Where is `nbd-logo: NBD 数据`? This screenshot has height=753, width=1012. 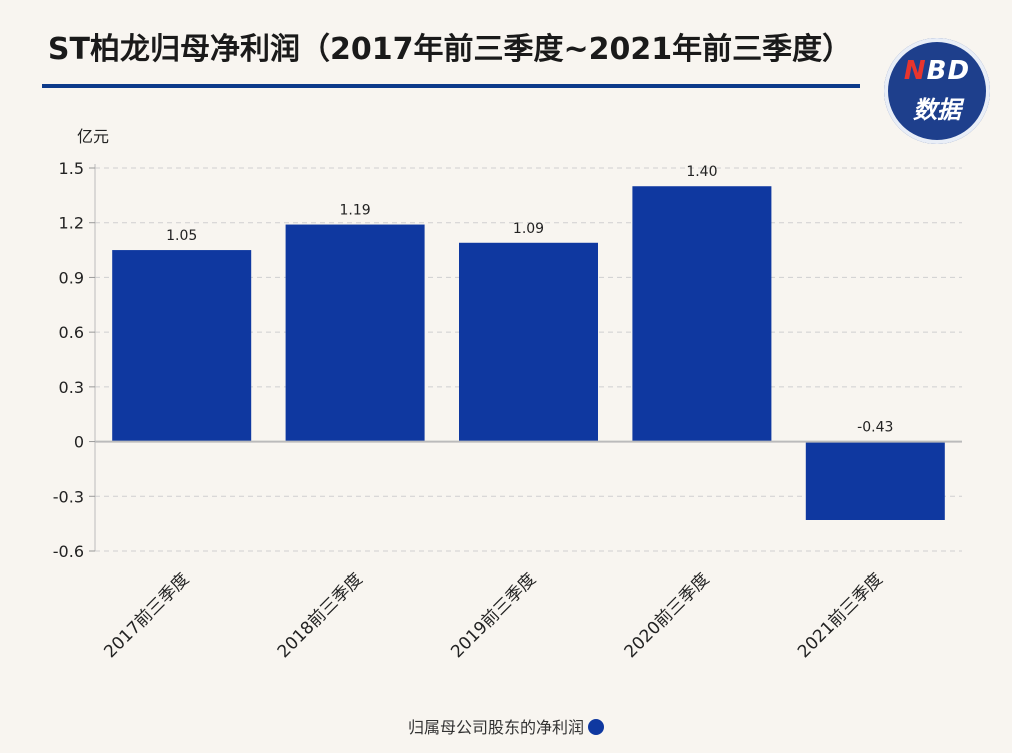
nbd-logo: NBD 数据 is located at coordinates (937, 91).